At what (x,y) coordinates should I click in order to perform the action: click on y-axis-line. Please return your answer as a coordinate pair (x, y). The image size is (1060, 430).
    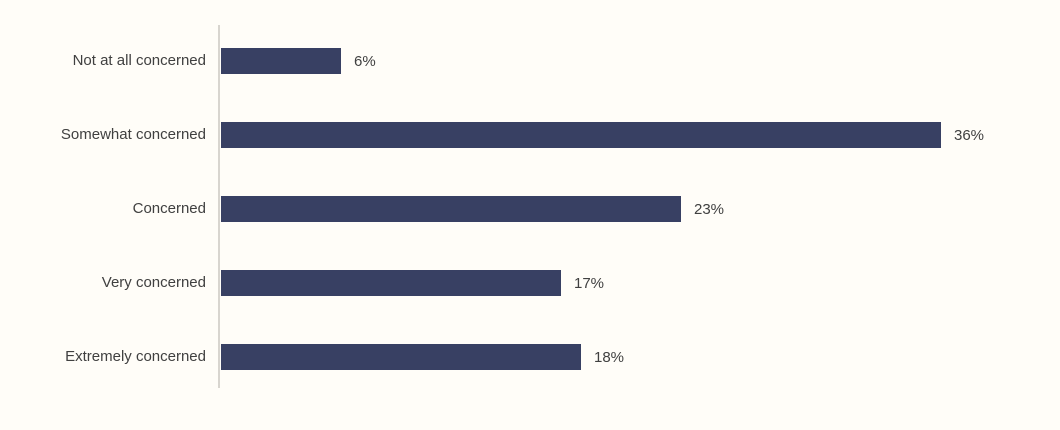
    Looking at the image, I should click on (219, 206).